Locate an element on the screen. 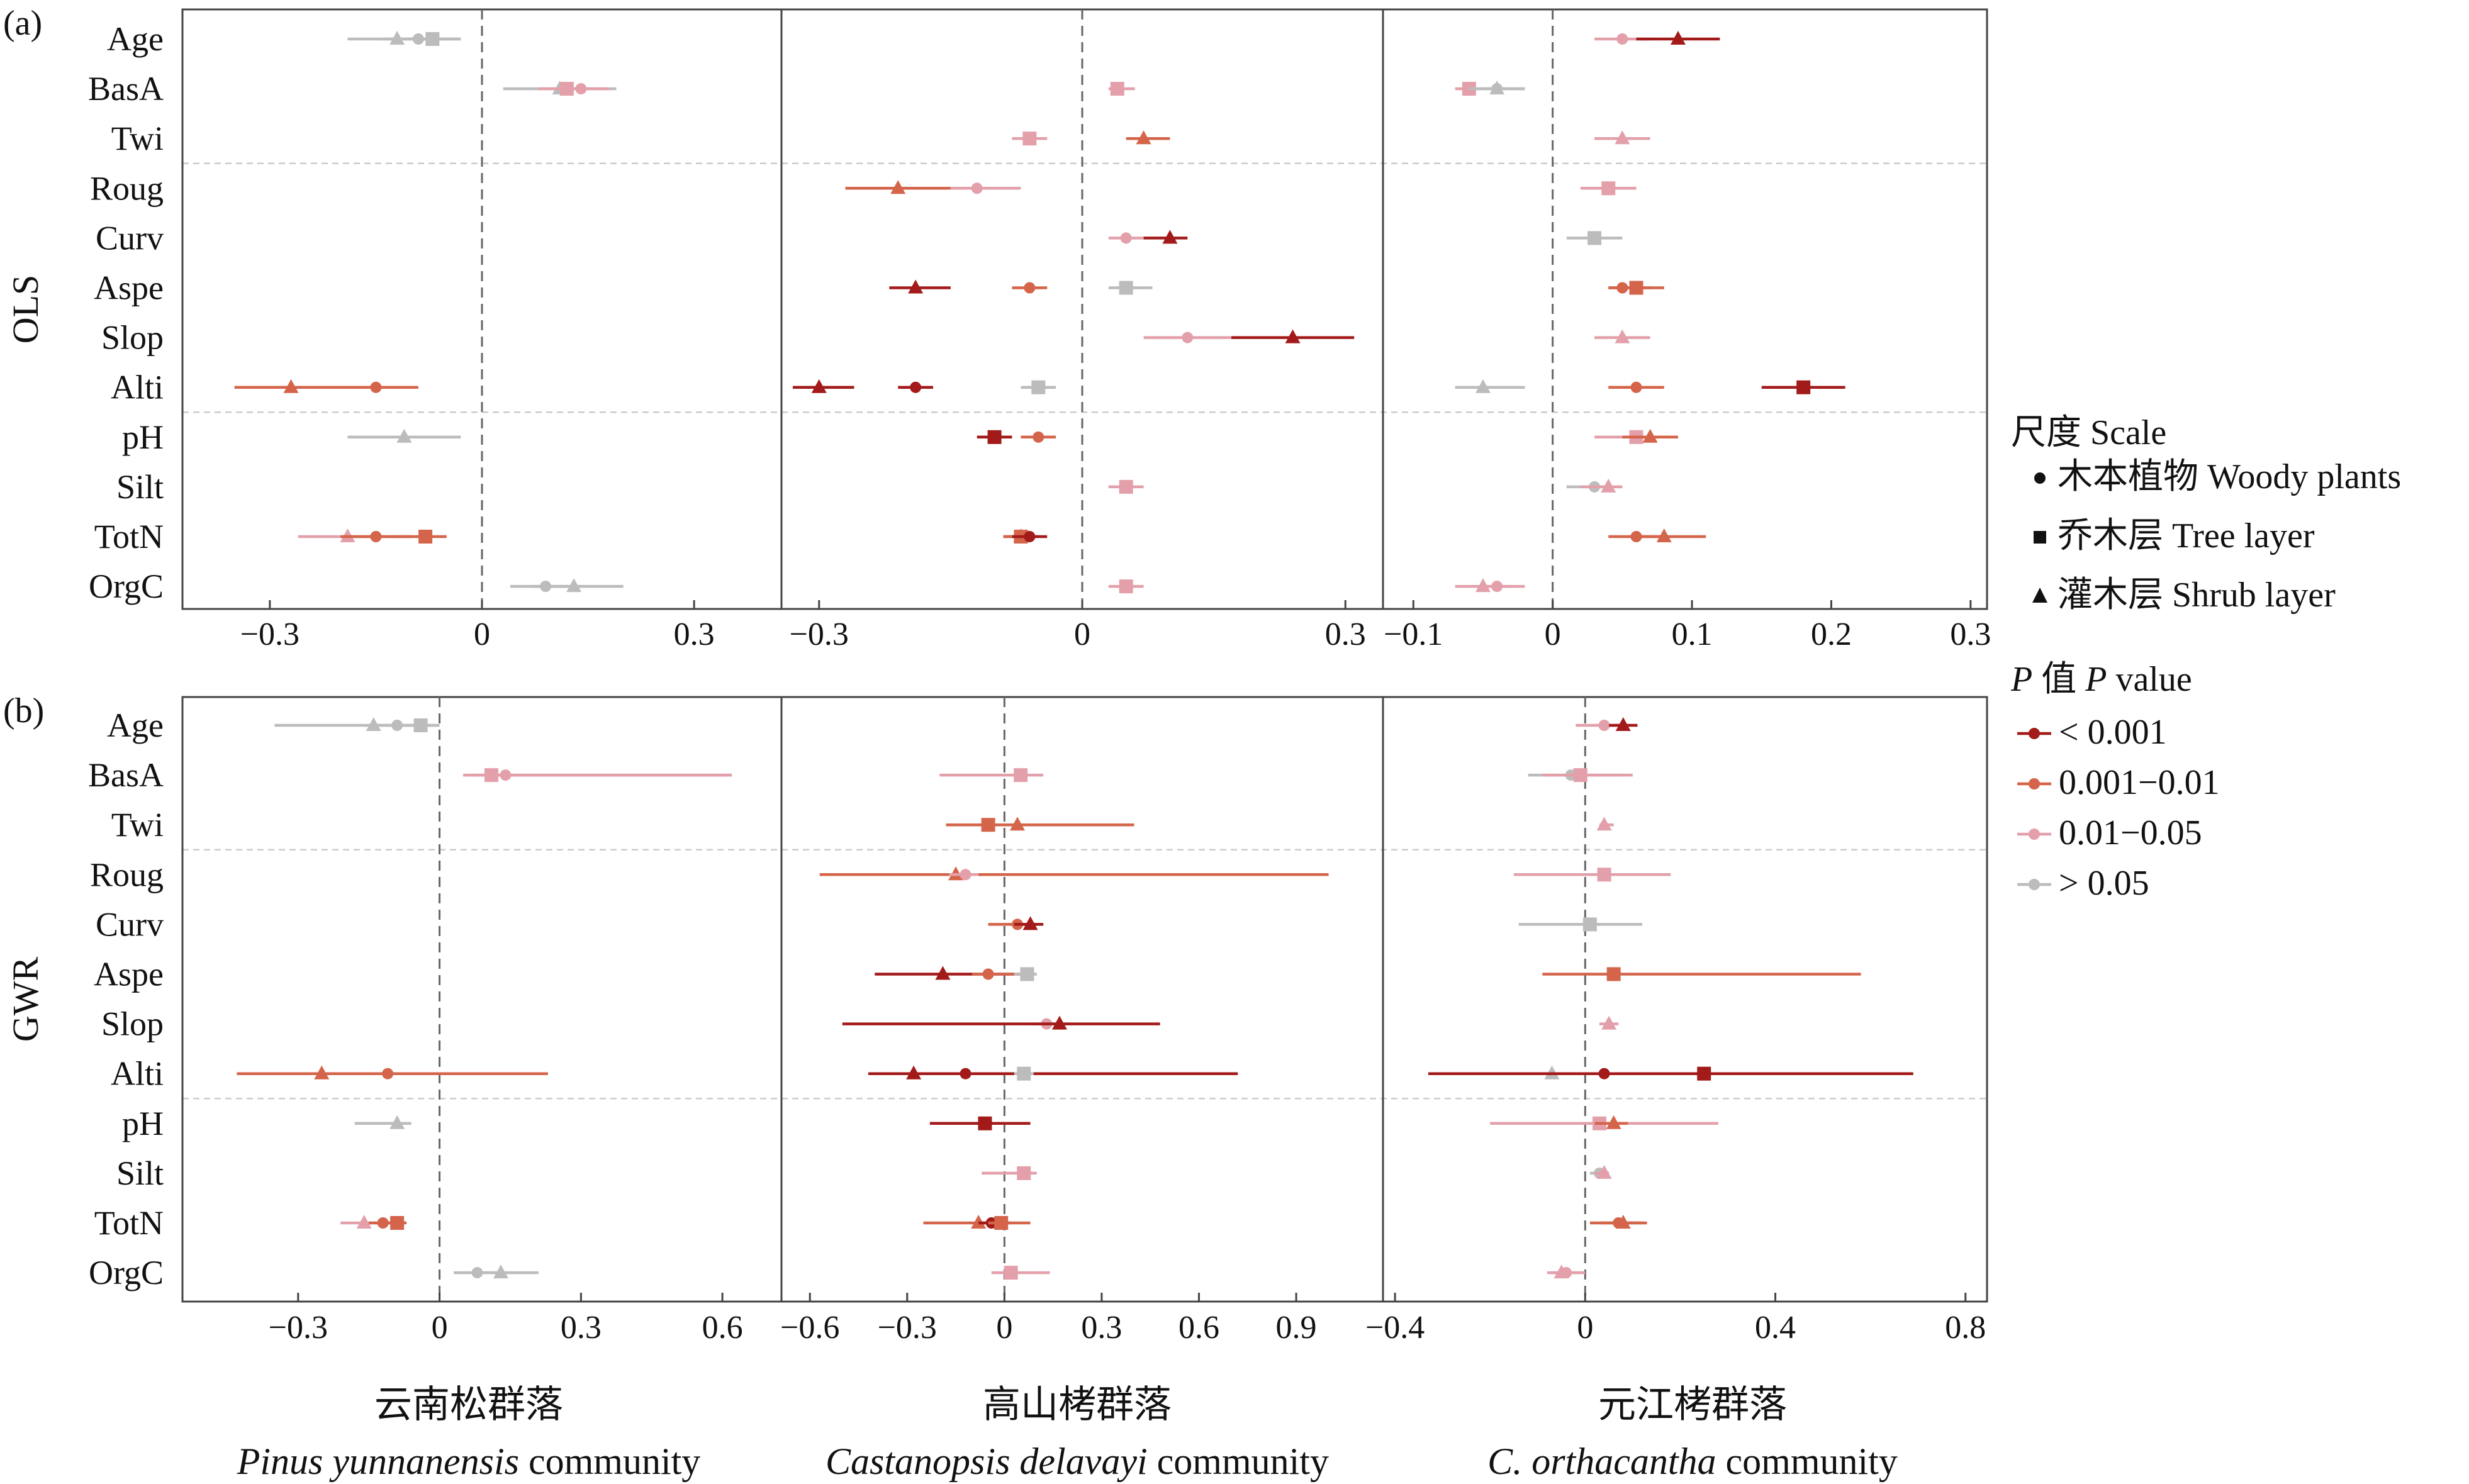 Image resolution: width=2469 pixels, height=1484 pixels. estimate-aspe-circle is located at coordinates (996, 974).